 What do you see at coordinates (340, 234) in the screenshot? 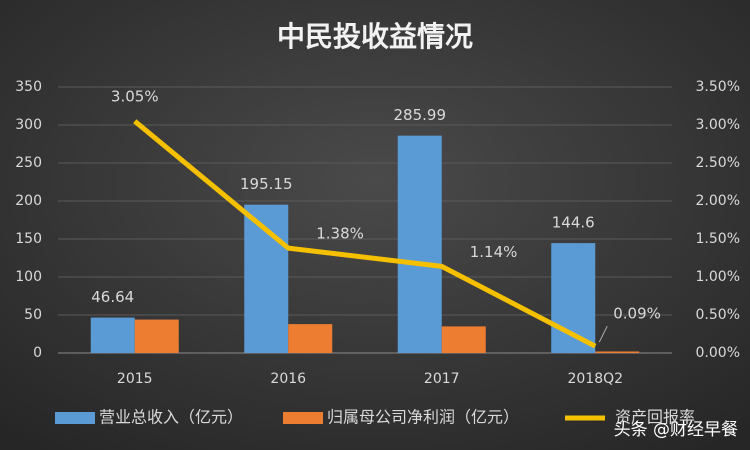
I see `value-label: 1.38%` at bounding box center [340, 234].